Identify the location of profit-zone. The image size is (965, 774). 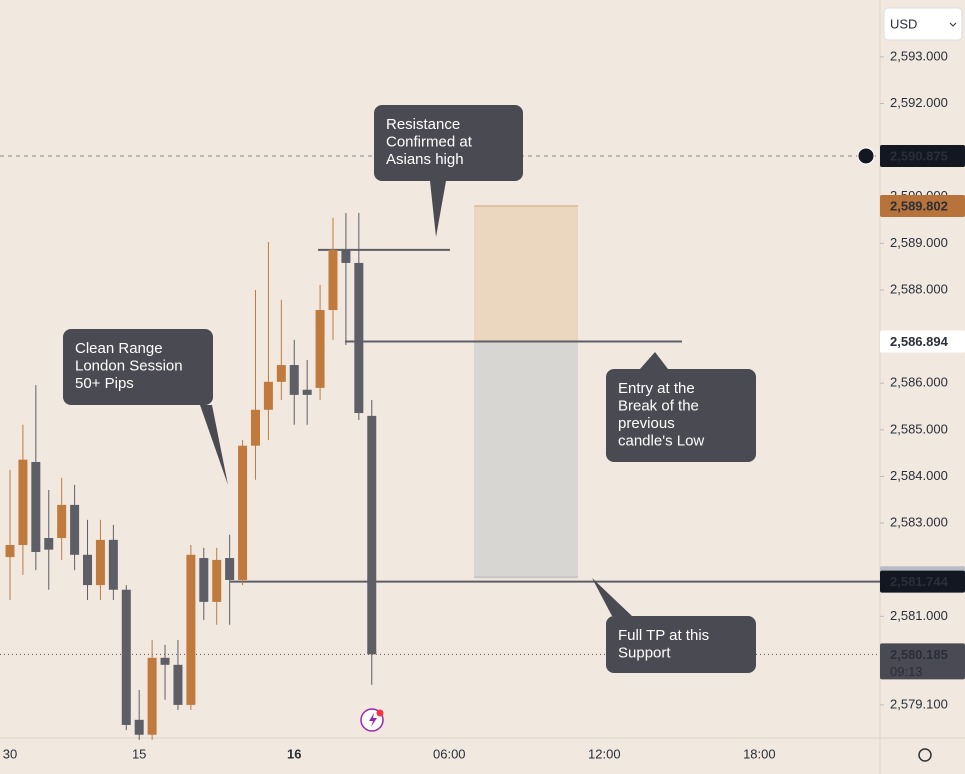
(526, 273).